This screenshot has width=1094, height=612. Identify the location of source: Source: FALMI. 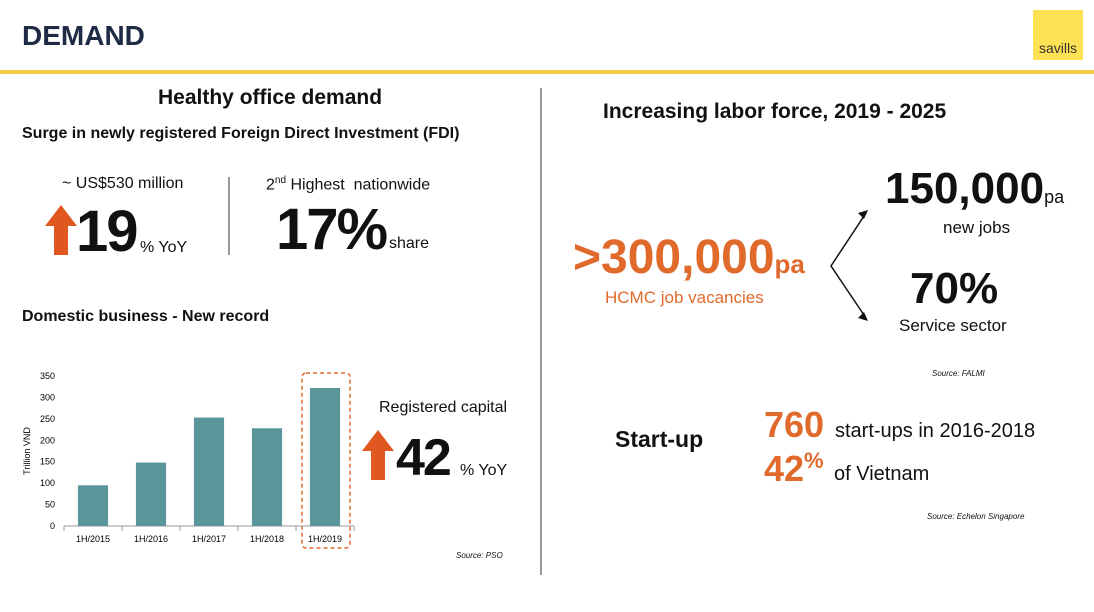
(958, 373).